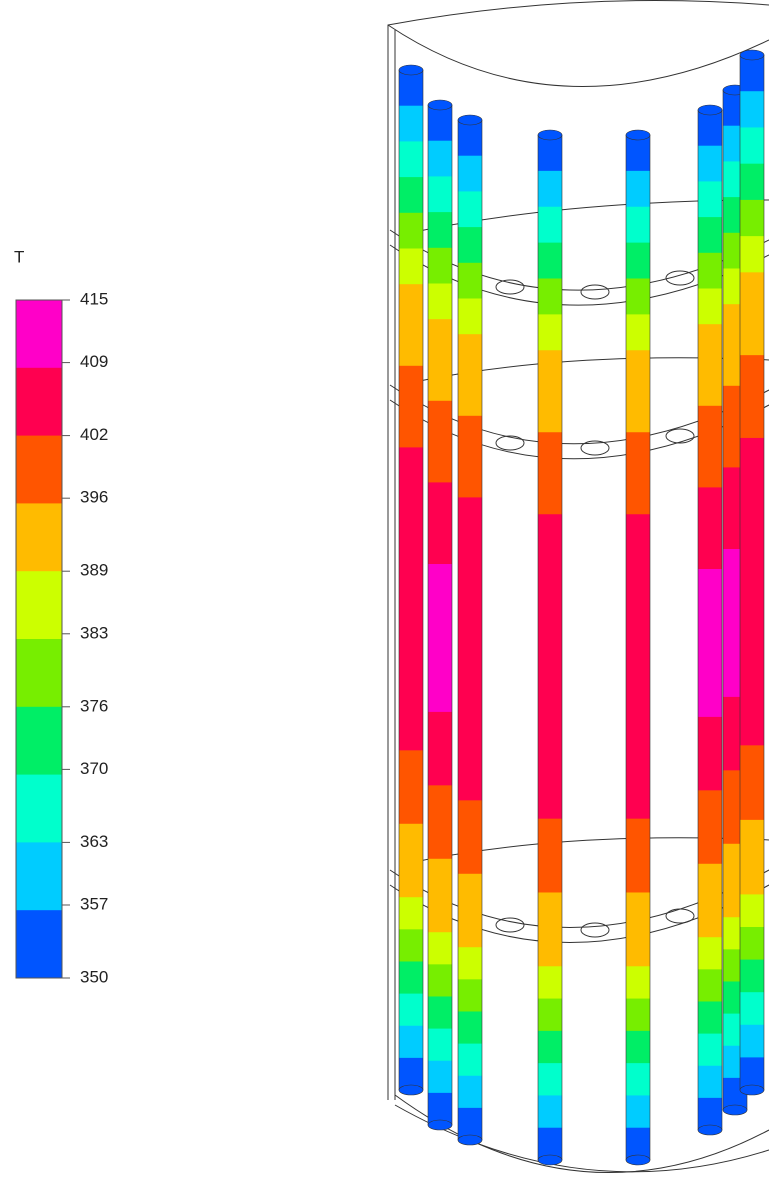 The image size is (769, 1183). What do you see at coordinates (94, 903) in the screenshot?
I see `tick-label: 357` at bounding box center [94, 903].